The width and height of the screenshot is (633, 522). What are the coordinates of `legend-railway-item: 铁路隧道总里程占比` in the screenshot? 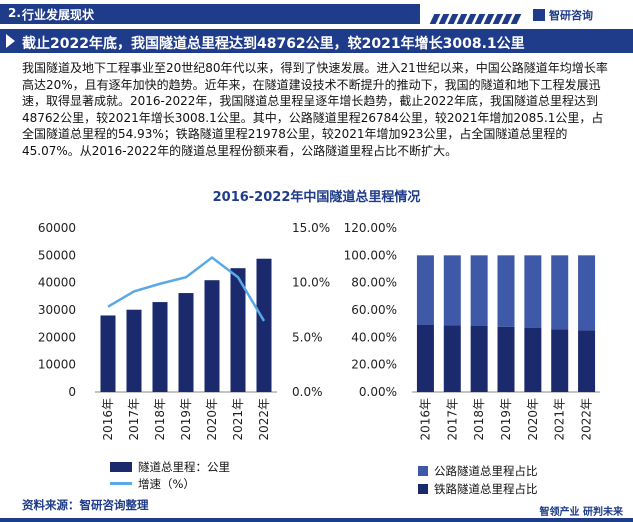 It's located at (478, 489).